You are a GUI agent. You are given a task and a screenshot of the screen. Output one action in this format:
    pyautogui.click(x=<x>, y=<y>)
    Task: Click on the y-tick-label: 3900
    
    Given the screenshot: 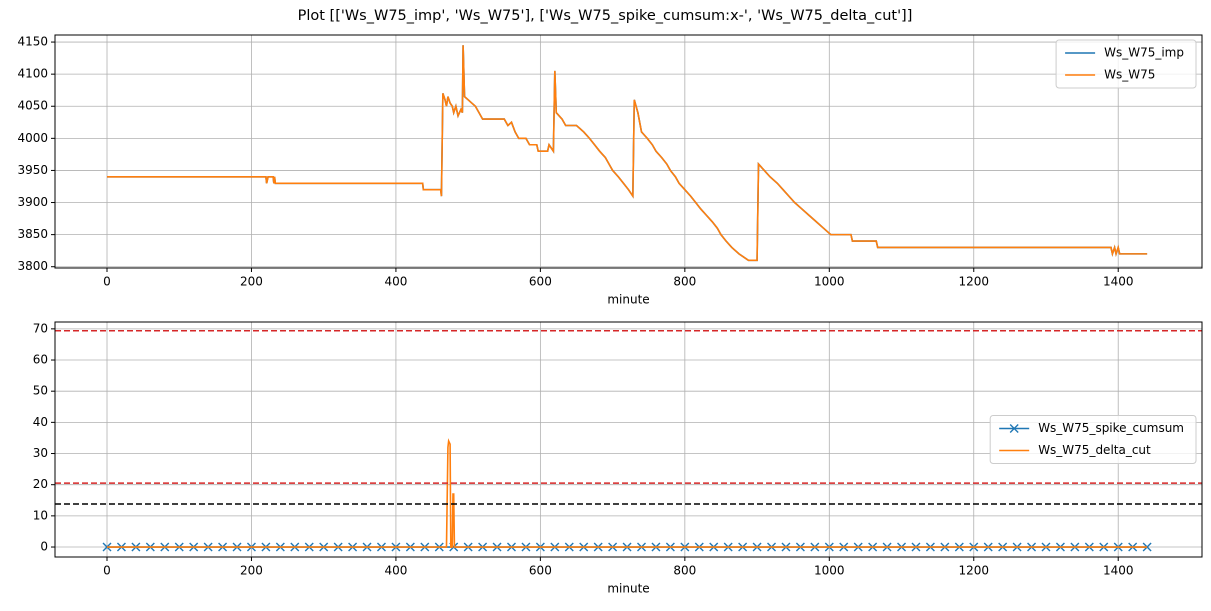 What is the action you would take?
    pyautogui.click(x=32, y=202)
    